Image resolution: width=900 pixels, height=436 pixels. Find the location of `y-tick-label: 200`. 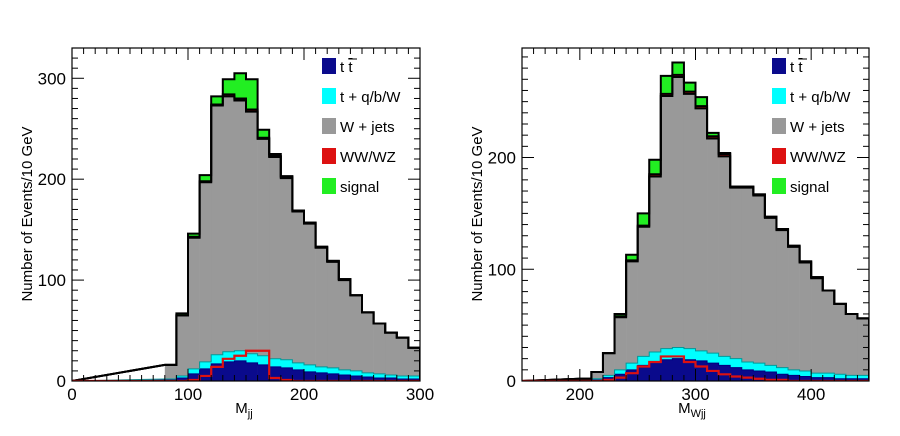

y-tick-label: 200 is located at coordinates (52, 179).